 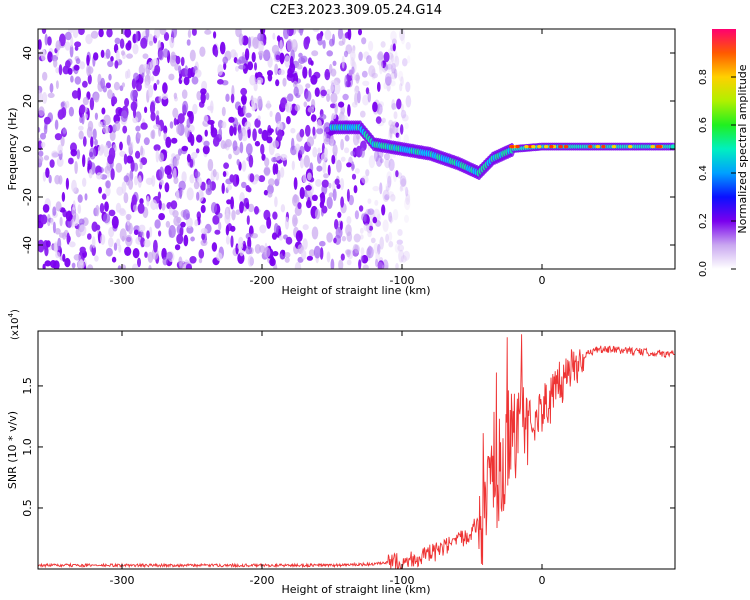 I want to click on x-tick-label: -100, so click(x=402, y=580).